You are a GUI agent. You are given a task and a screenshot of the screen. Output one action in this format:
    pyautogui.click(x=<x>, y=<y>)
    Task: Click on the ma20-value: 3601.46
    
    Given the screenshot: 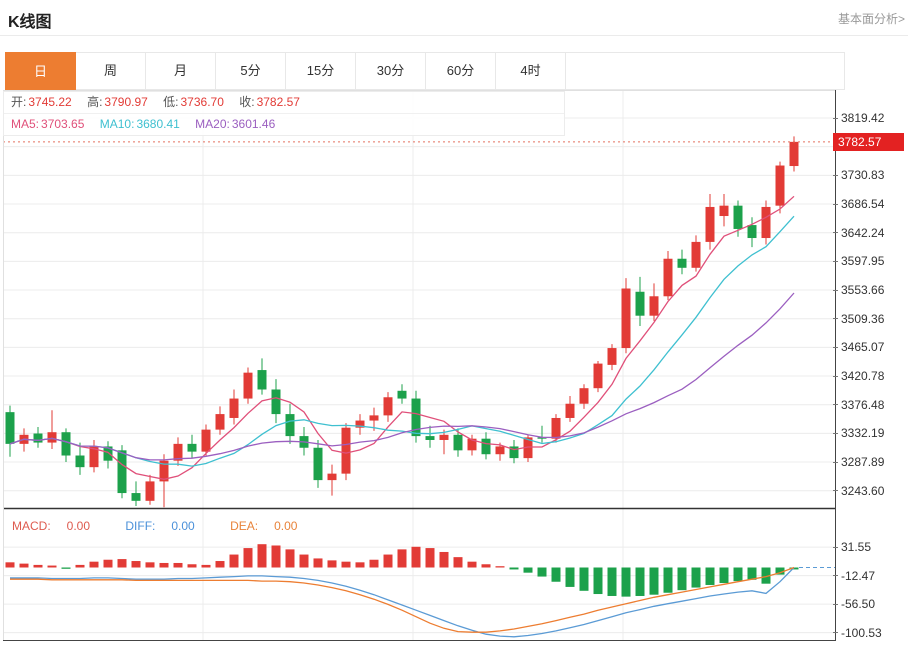 What is the action you would take?
    pyautogui.click(x=253, y=124)
    